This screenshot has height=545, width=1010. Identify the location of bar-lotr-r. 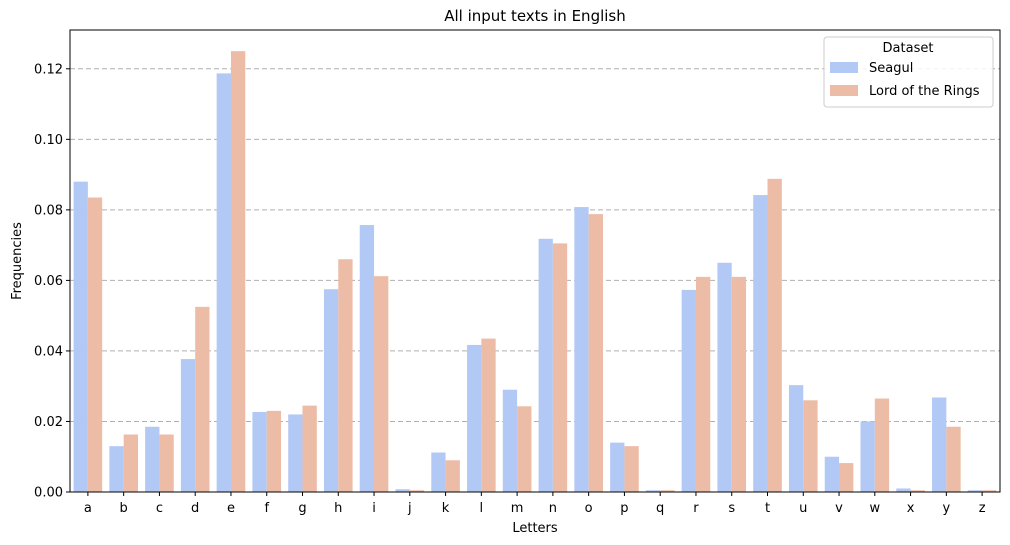
(703, 384).